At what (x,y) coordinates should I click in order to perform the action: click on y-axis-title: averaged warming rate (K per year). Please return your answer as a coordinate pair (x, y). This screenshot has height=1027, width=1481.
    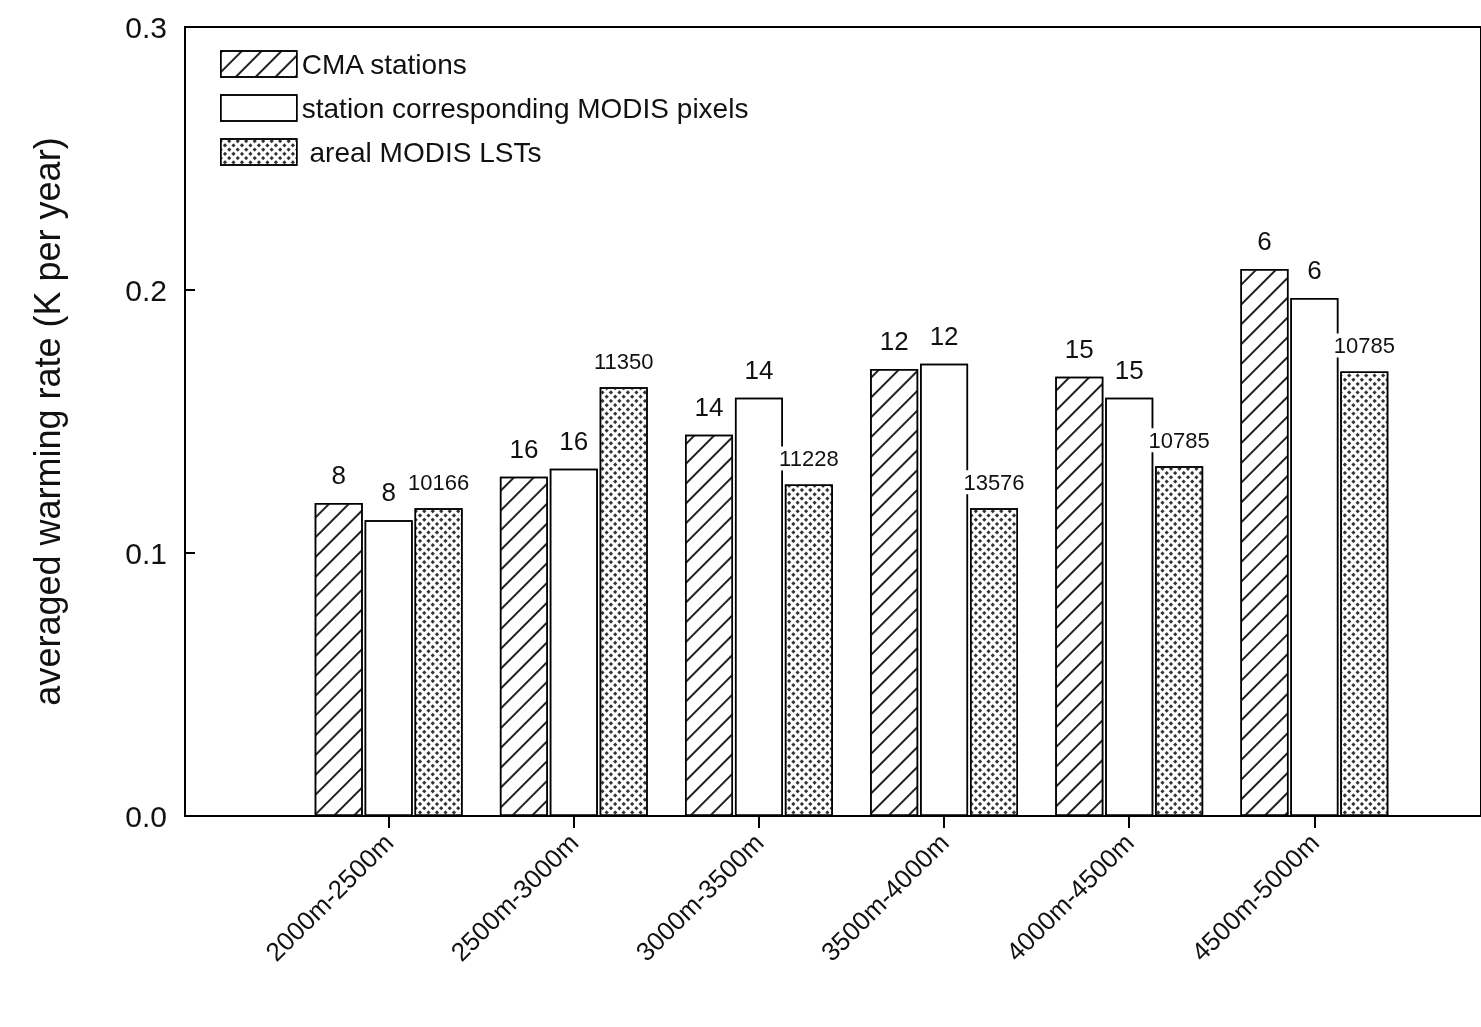
    Looking at the image, I should click on (47, 421).